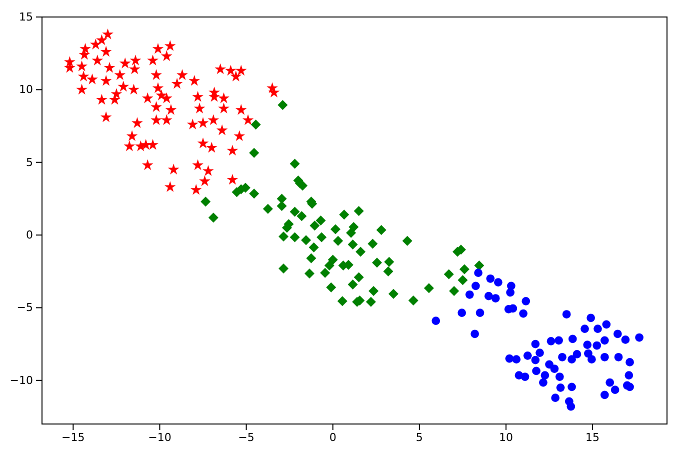 This screenshot has width=674, height=452. What do you see at coordinates (246, 437) in the screenshot?
I see `x-tick-label: −5` at bounding box center [246, 437].